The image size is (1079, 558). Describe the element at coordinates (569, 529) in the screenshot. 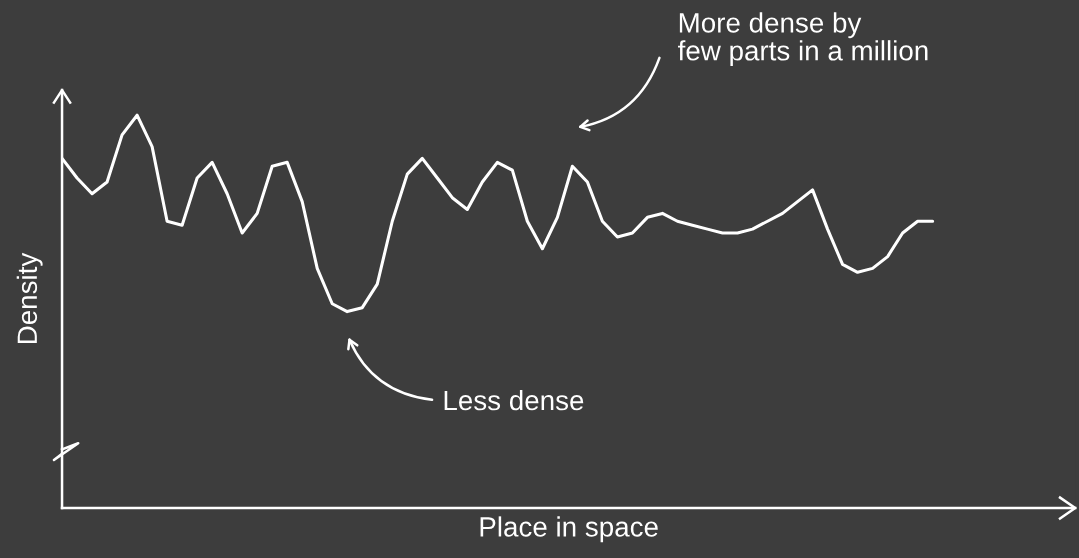

I see `x-axis-title: Place in space` at that location.